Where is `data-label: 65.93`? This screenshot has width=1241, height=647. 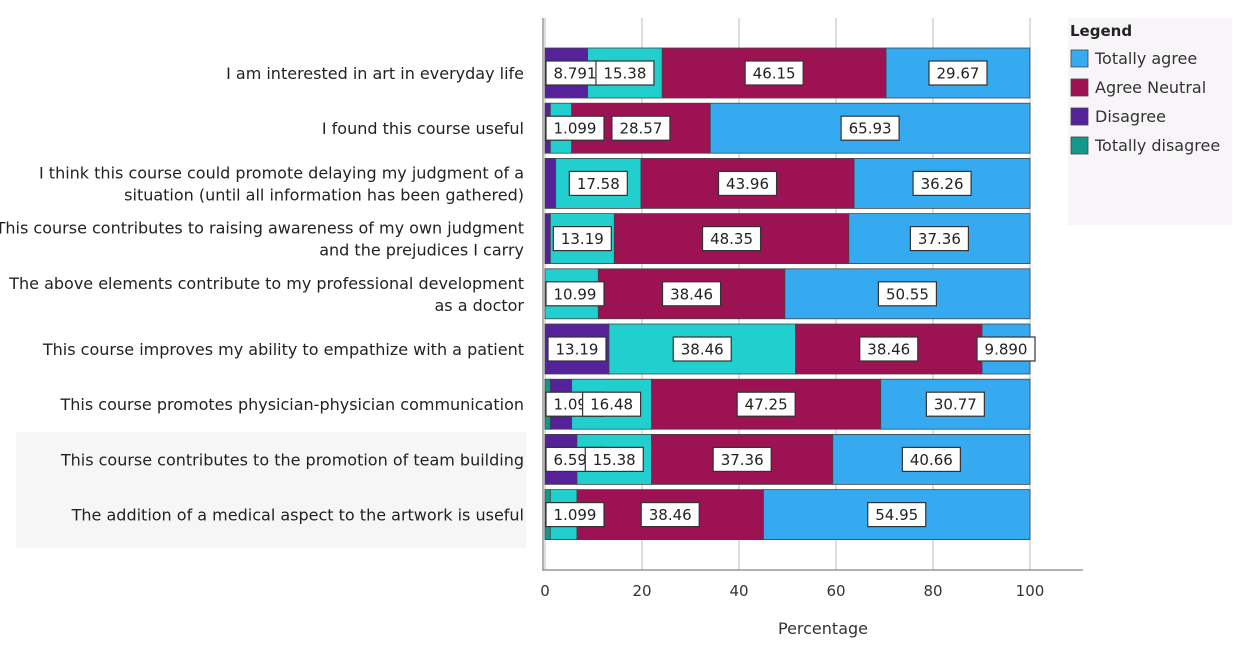
data-label: 65.93 is located at coordinates (870, 128).